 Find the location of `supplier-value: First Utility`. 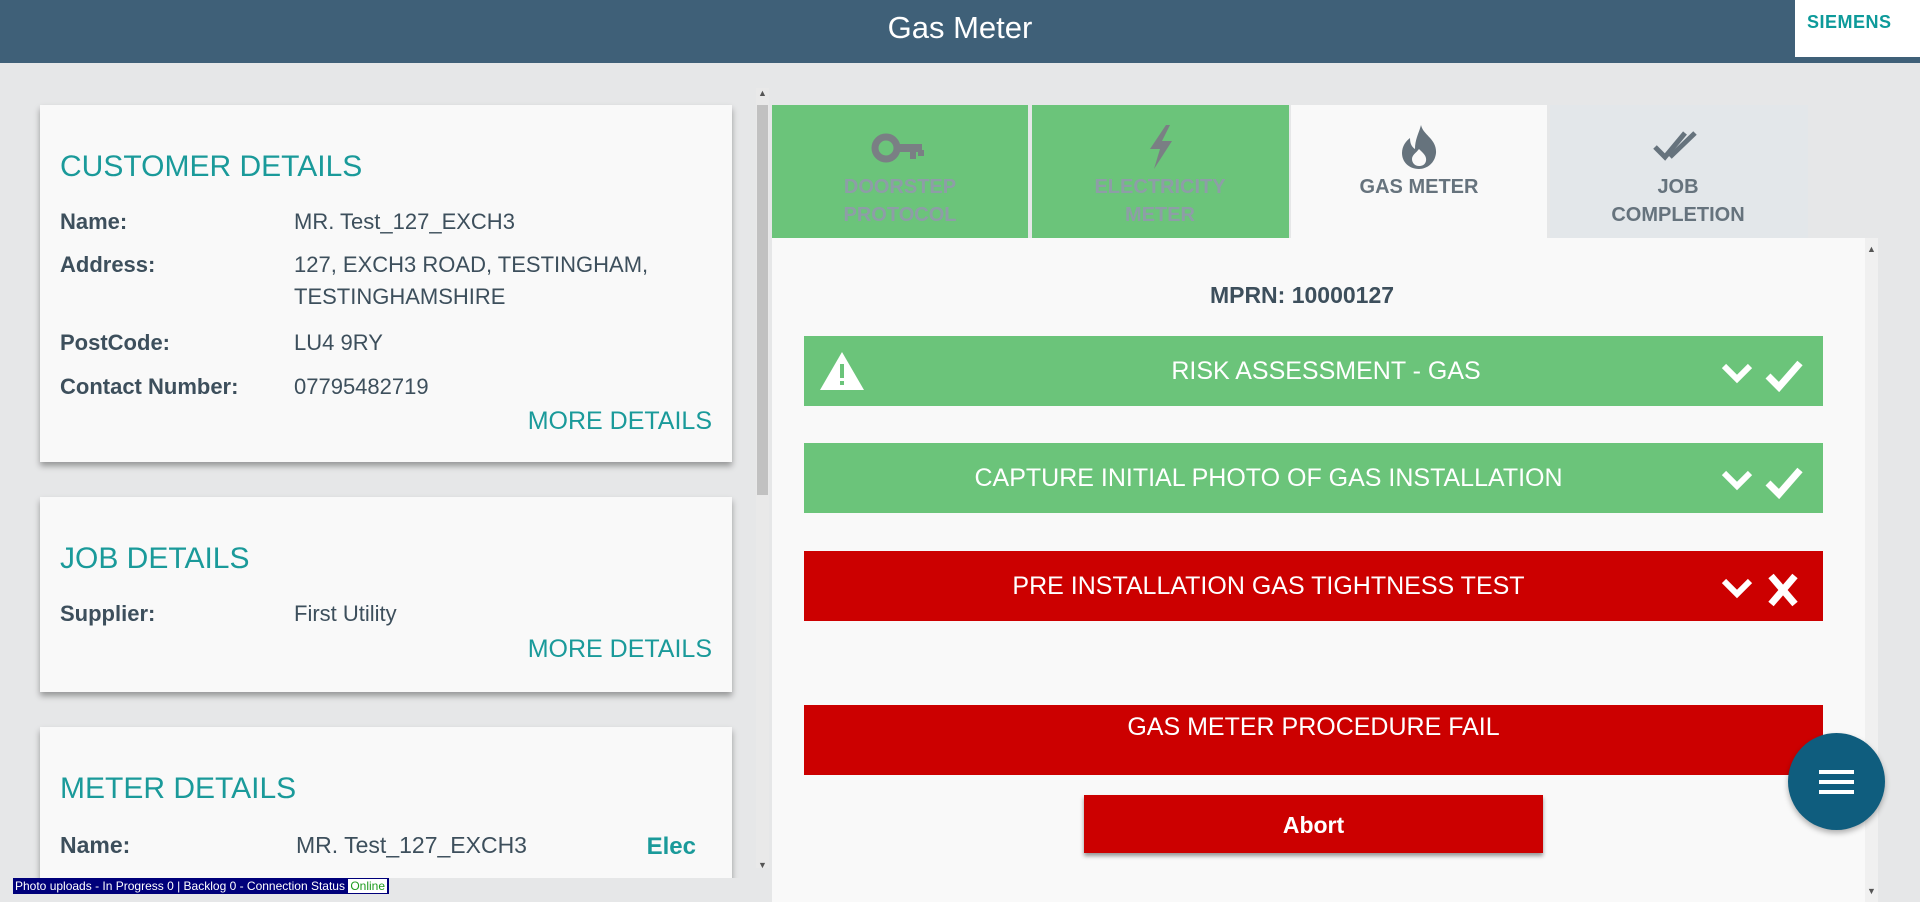

supplier-value: First Utility is located at coordinates (345, 613).